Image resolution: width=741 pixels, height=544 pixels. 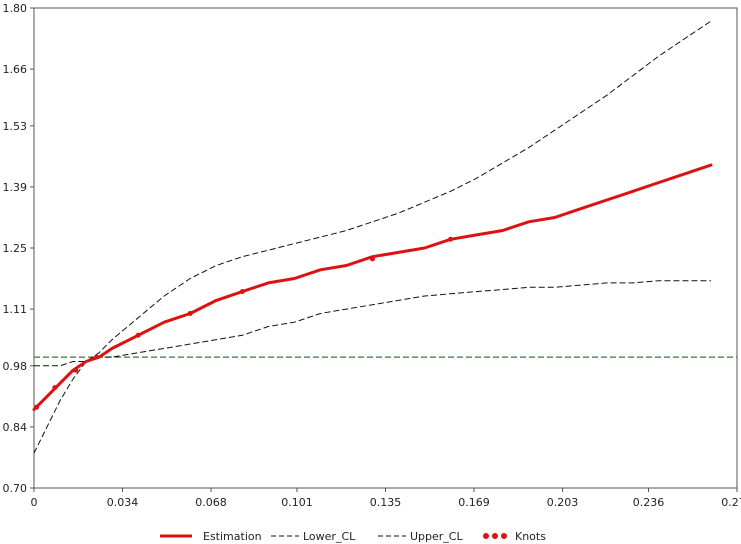 I want to click on legend: Estimation Lower_CL Upper_CL Knots, so click(x=353, y=536).